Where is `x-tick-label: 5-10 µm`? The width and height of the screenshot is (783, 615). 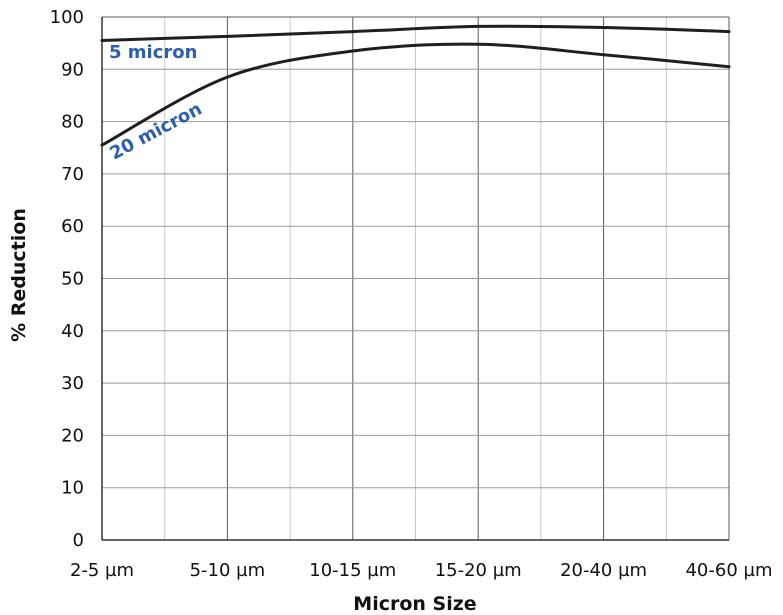 x-tick-label: 5-10 µm is located at coordinates (228, 570).